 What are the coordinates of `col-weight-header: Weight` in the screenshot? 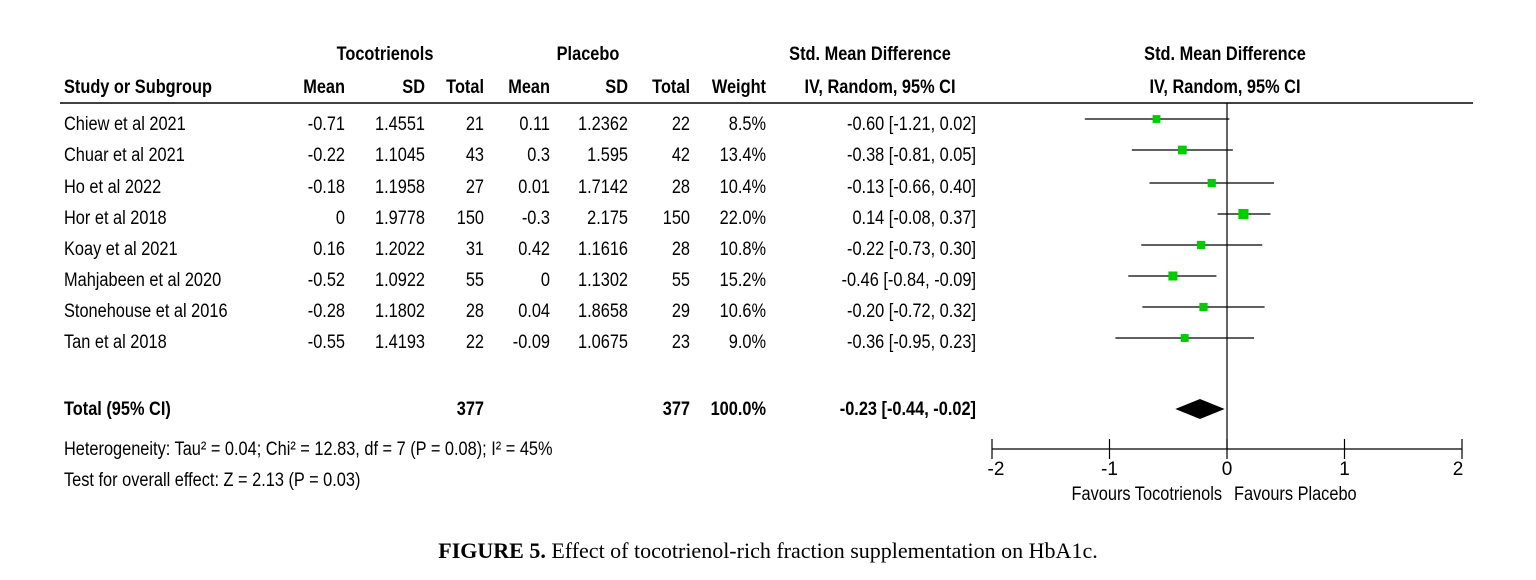 It's located at (738, 87).